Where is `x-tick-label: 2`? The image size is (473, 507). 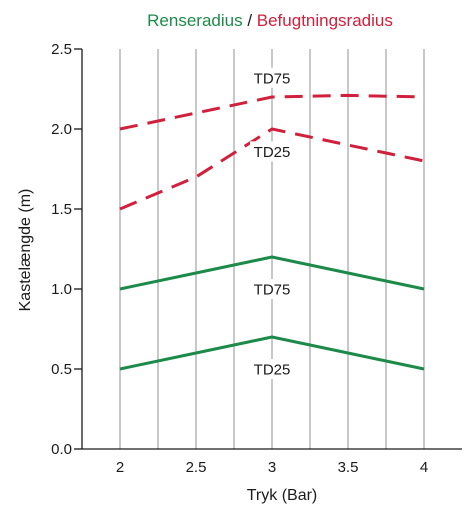 x-tick-label: 2 is located at coordinates (120, 467).